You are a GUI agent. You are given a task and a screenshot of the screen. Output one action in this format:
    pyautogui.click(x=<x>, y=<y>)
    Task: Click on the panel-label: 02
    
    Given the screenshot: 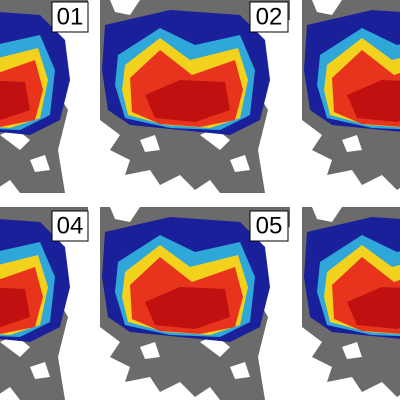 What is the action you would take?
    pyautogui.click(x=269, y=16)
    